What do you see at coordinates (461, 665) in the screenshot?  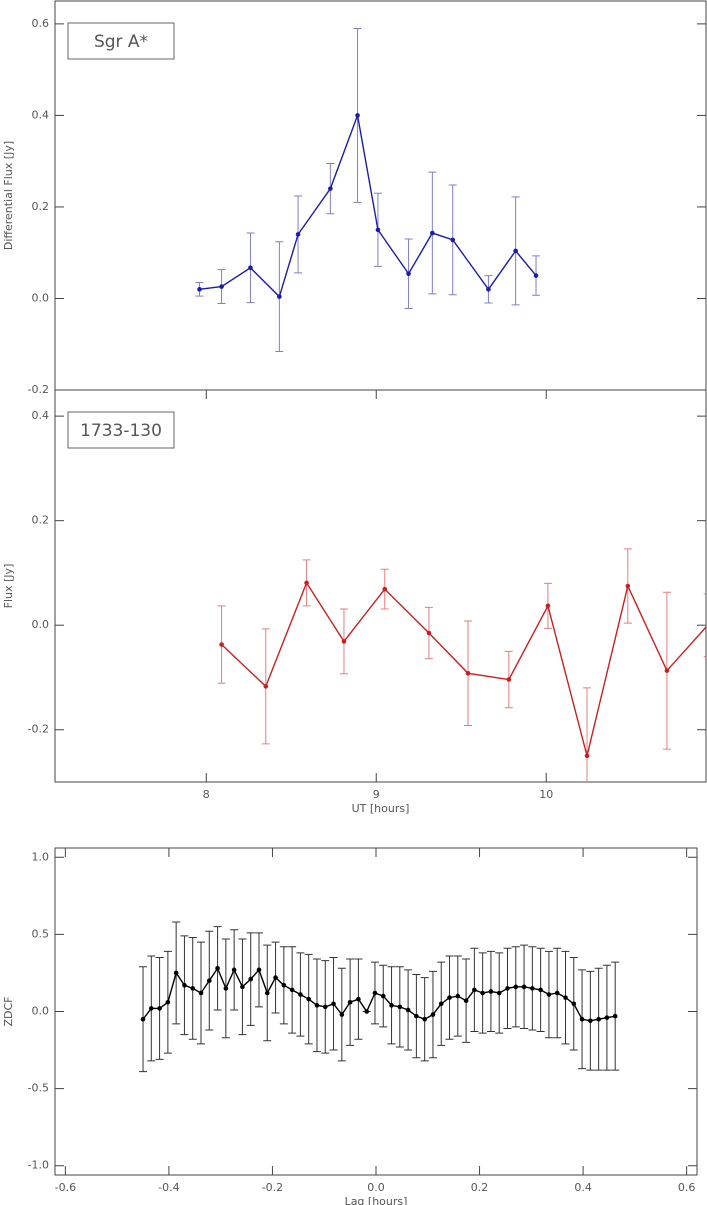 I see `plot-area` at bounding box center [461, 665].